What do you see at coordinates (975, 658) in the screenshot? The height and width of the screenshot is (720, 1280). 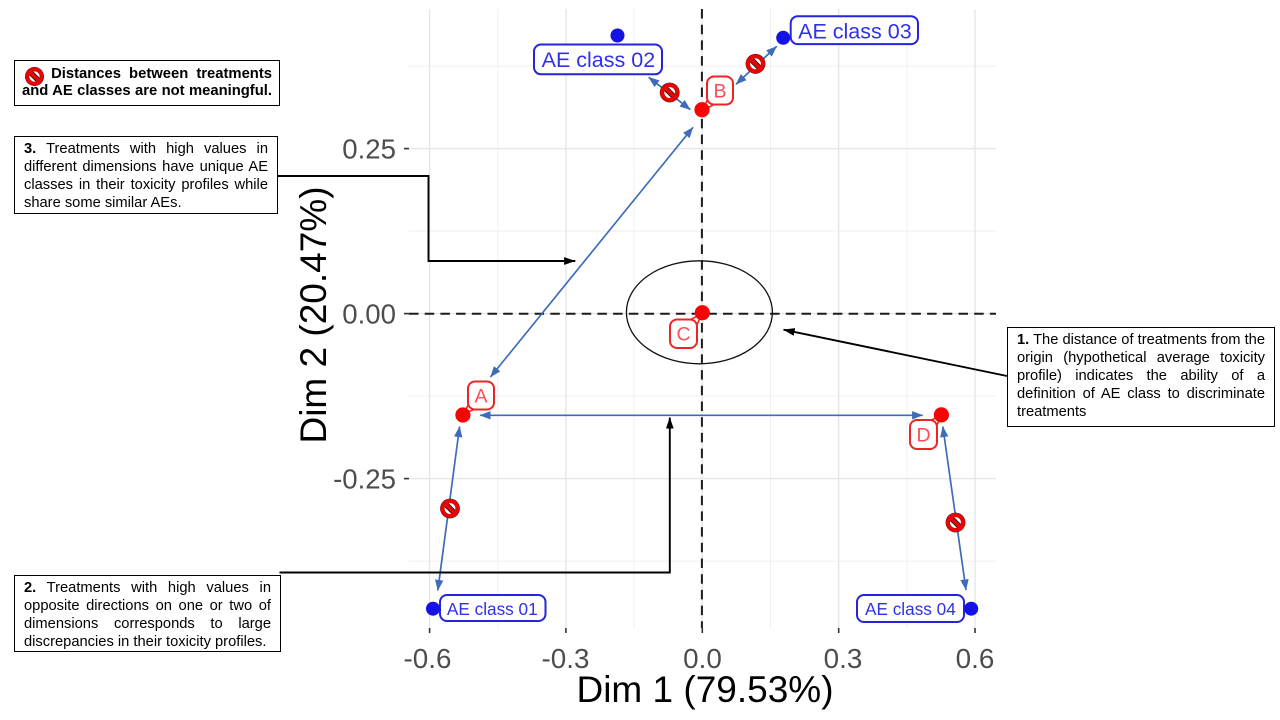 I see `svg-text: 0.6` at bounding box center [975, 658].